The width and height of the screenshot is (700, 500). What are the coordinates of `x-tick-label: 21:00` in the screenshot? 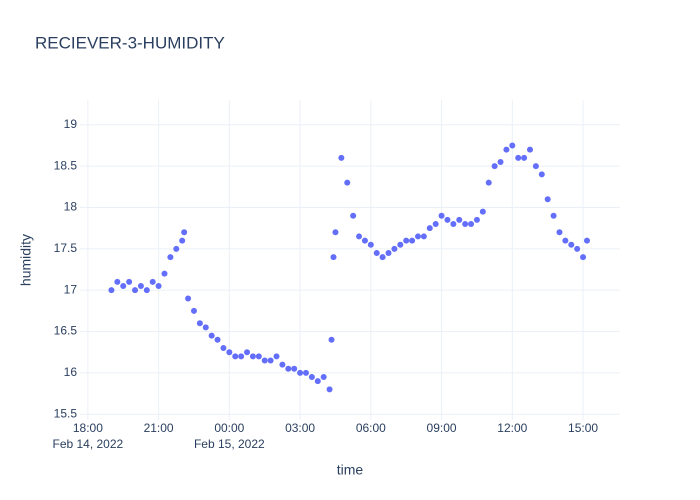 It's located at (159, 428).